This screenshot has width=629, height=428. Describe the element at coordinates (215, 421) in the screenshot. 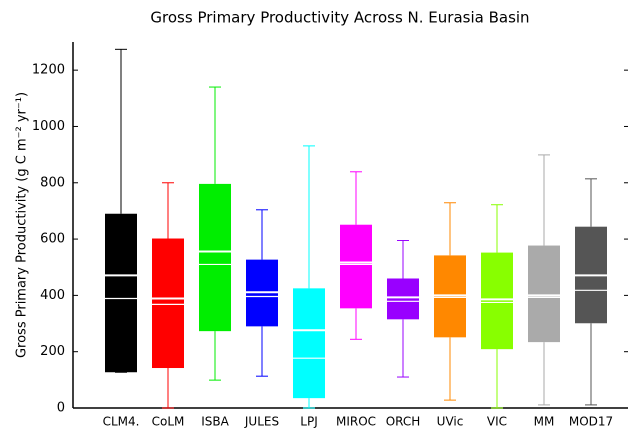

I see `x-tick-label: ISBA` at that location.